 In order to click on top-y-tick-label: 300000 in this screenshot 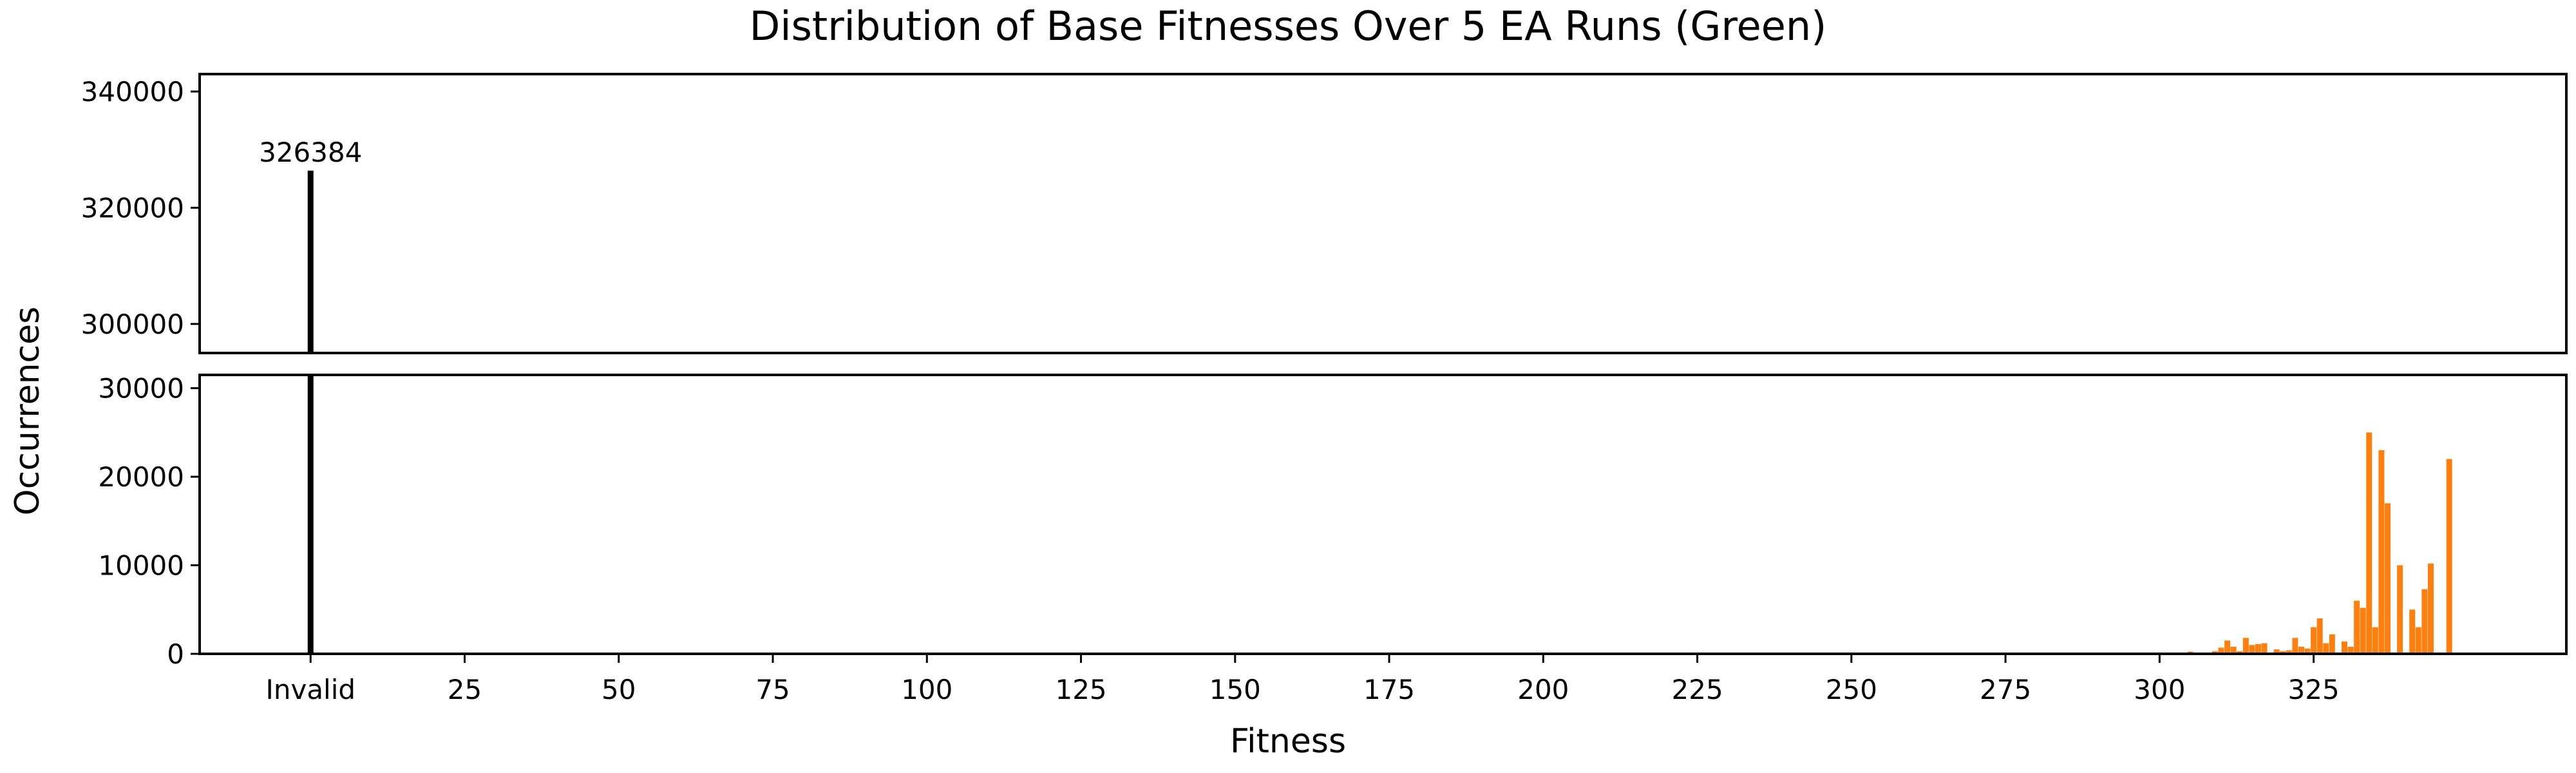, I will do `click(132, 324)`.